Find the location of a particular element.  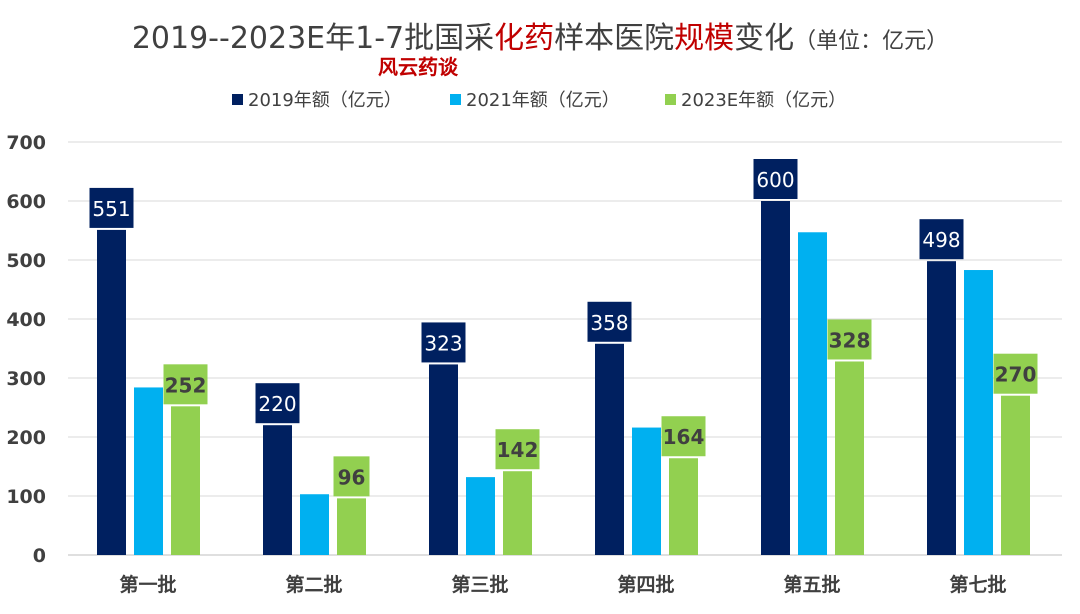

chart-title-segment-4: 变化 is located at coordinates (764, 38).